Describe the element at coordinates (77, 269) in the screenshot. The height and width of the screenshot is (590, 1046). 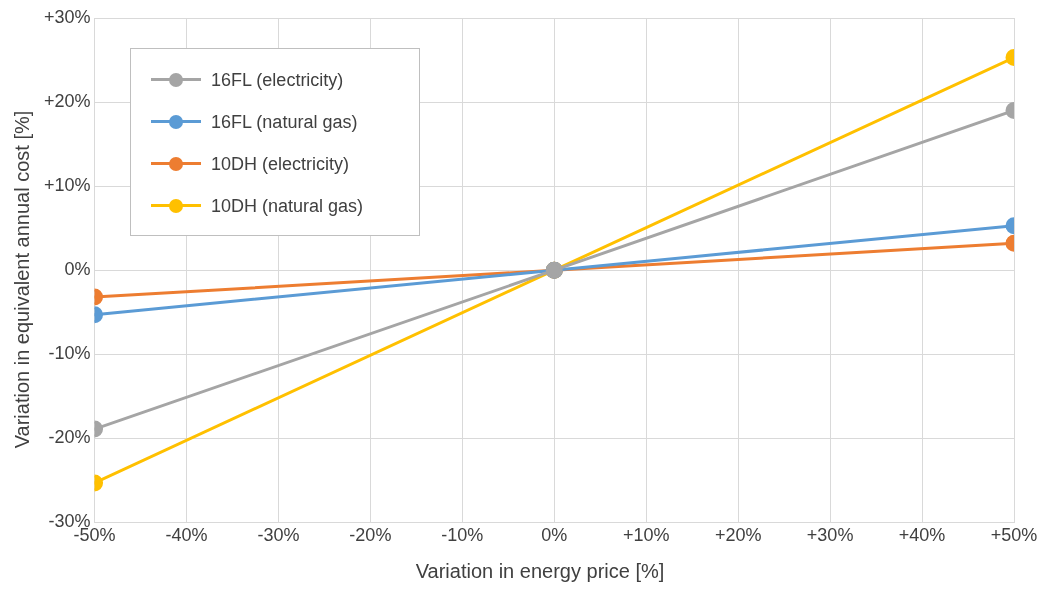
I see `y-tick-label: 0%` at that location.